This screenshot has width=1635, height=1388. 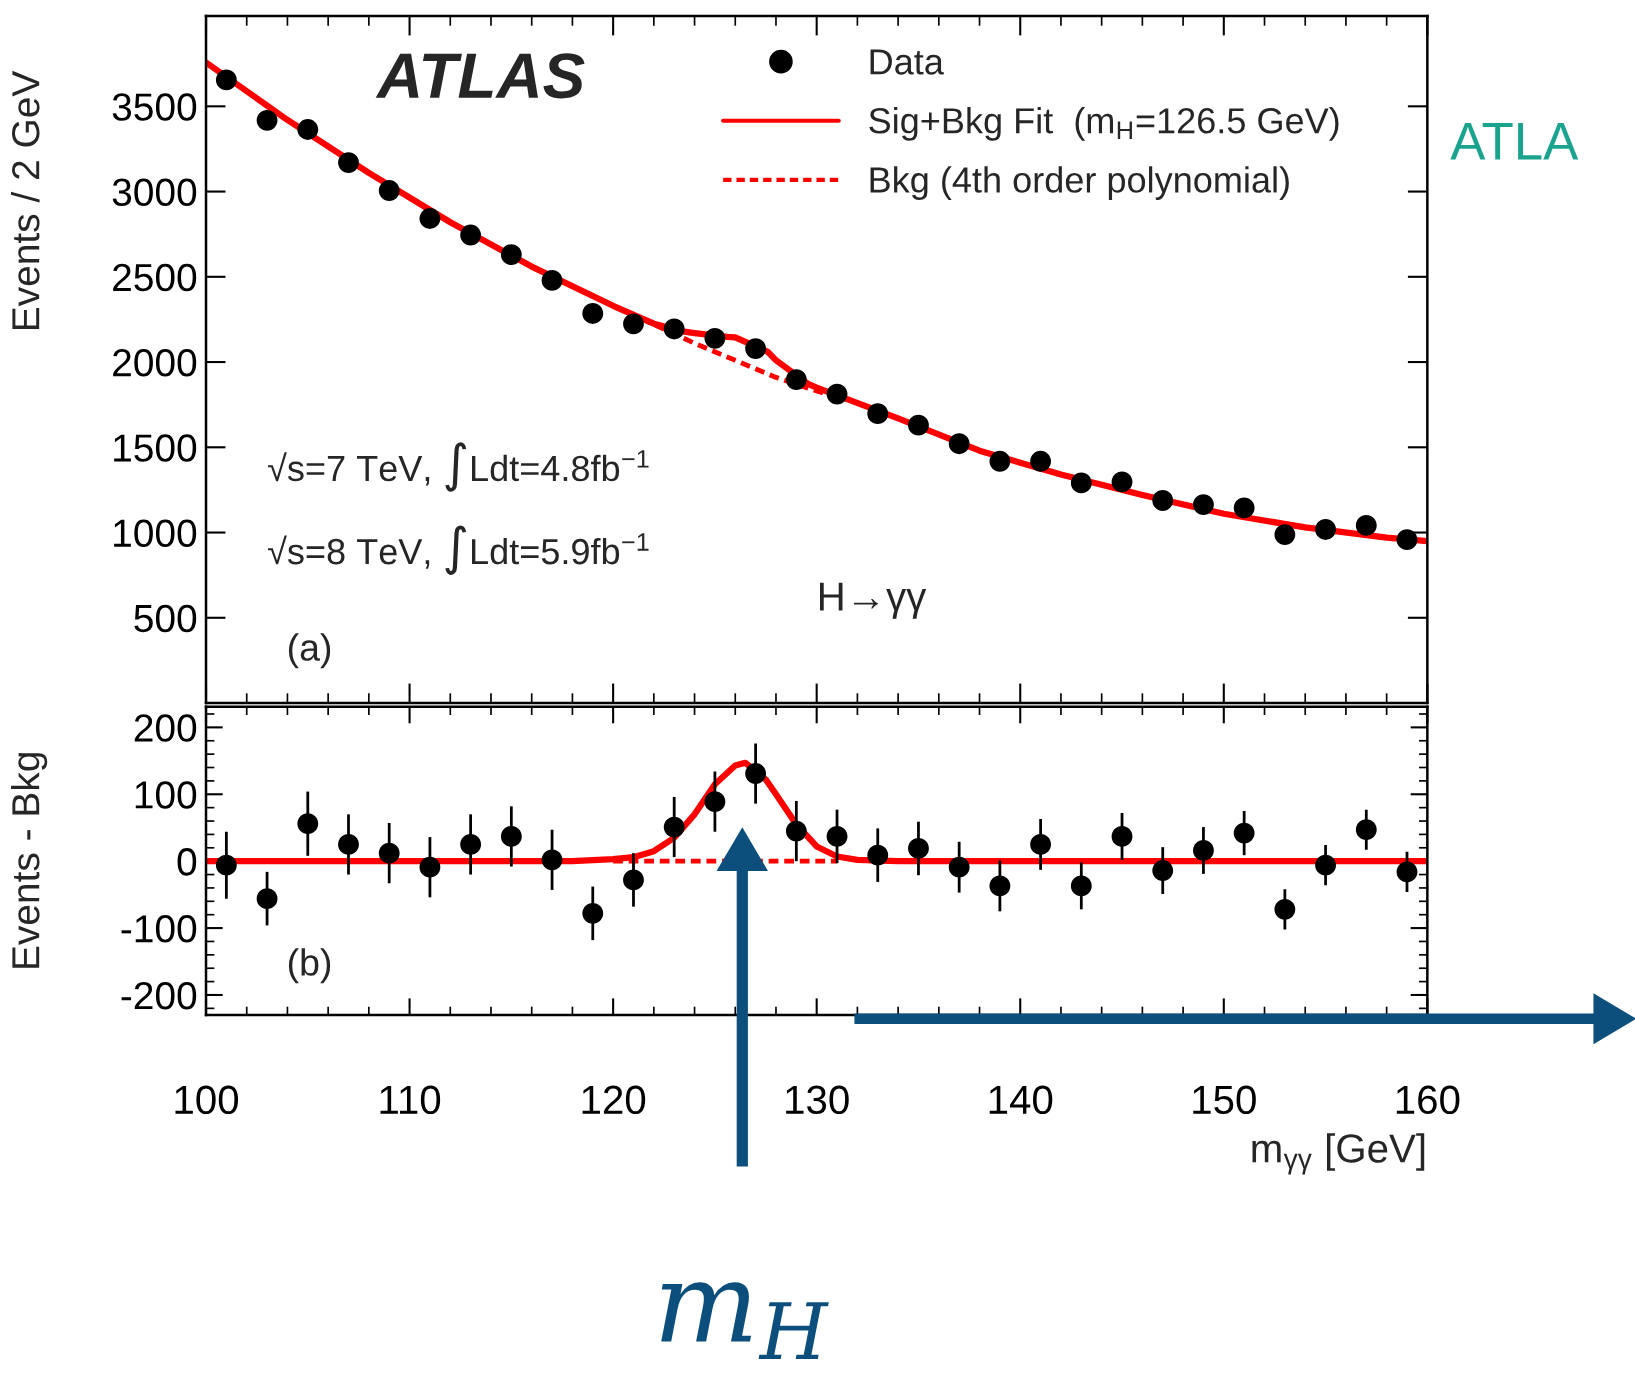 I want to click on y-tick-label: 1500, so click(x=155, y=448).